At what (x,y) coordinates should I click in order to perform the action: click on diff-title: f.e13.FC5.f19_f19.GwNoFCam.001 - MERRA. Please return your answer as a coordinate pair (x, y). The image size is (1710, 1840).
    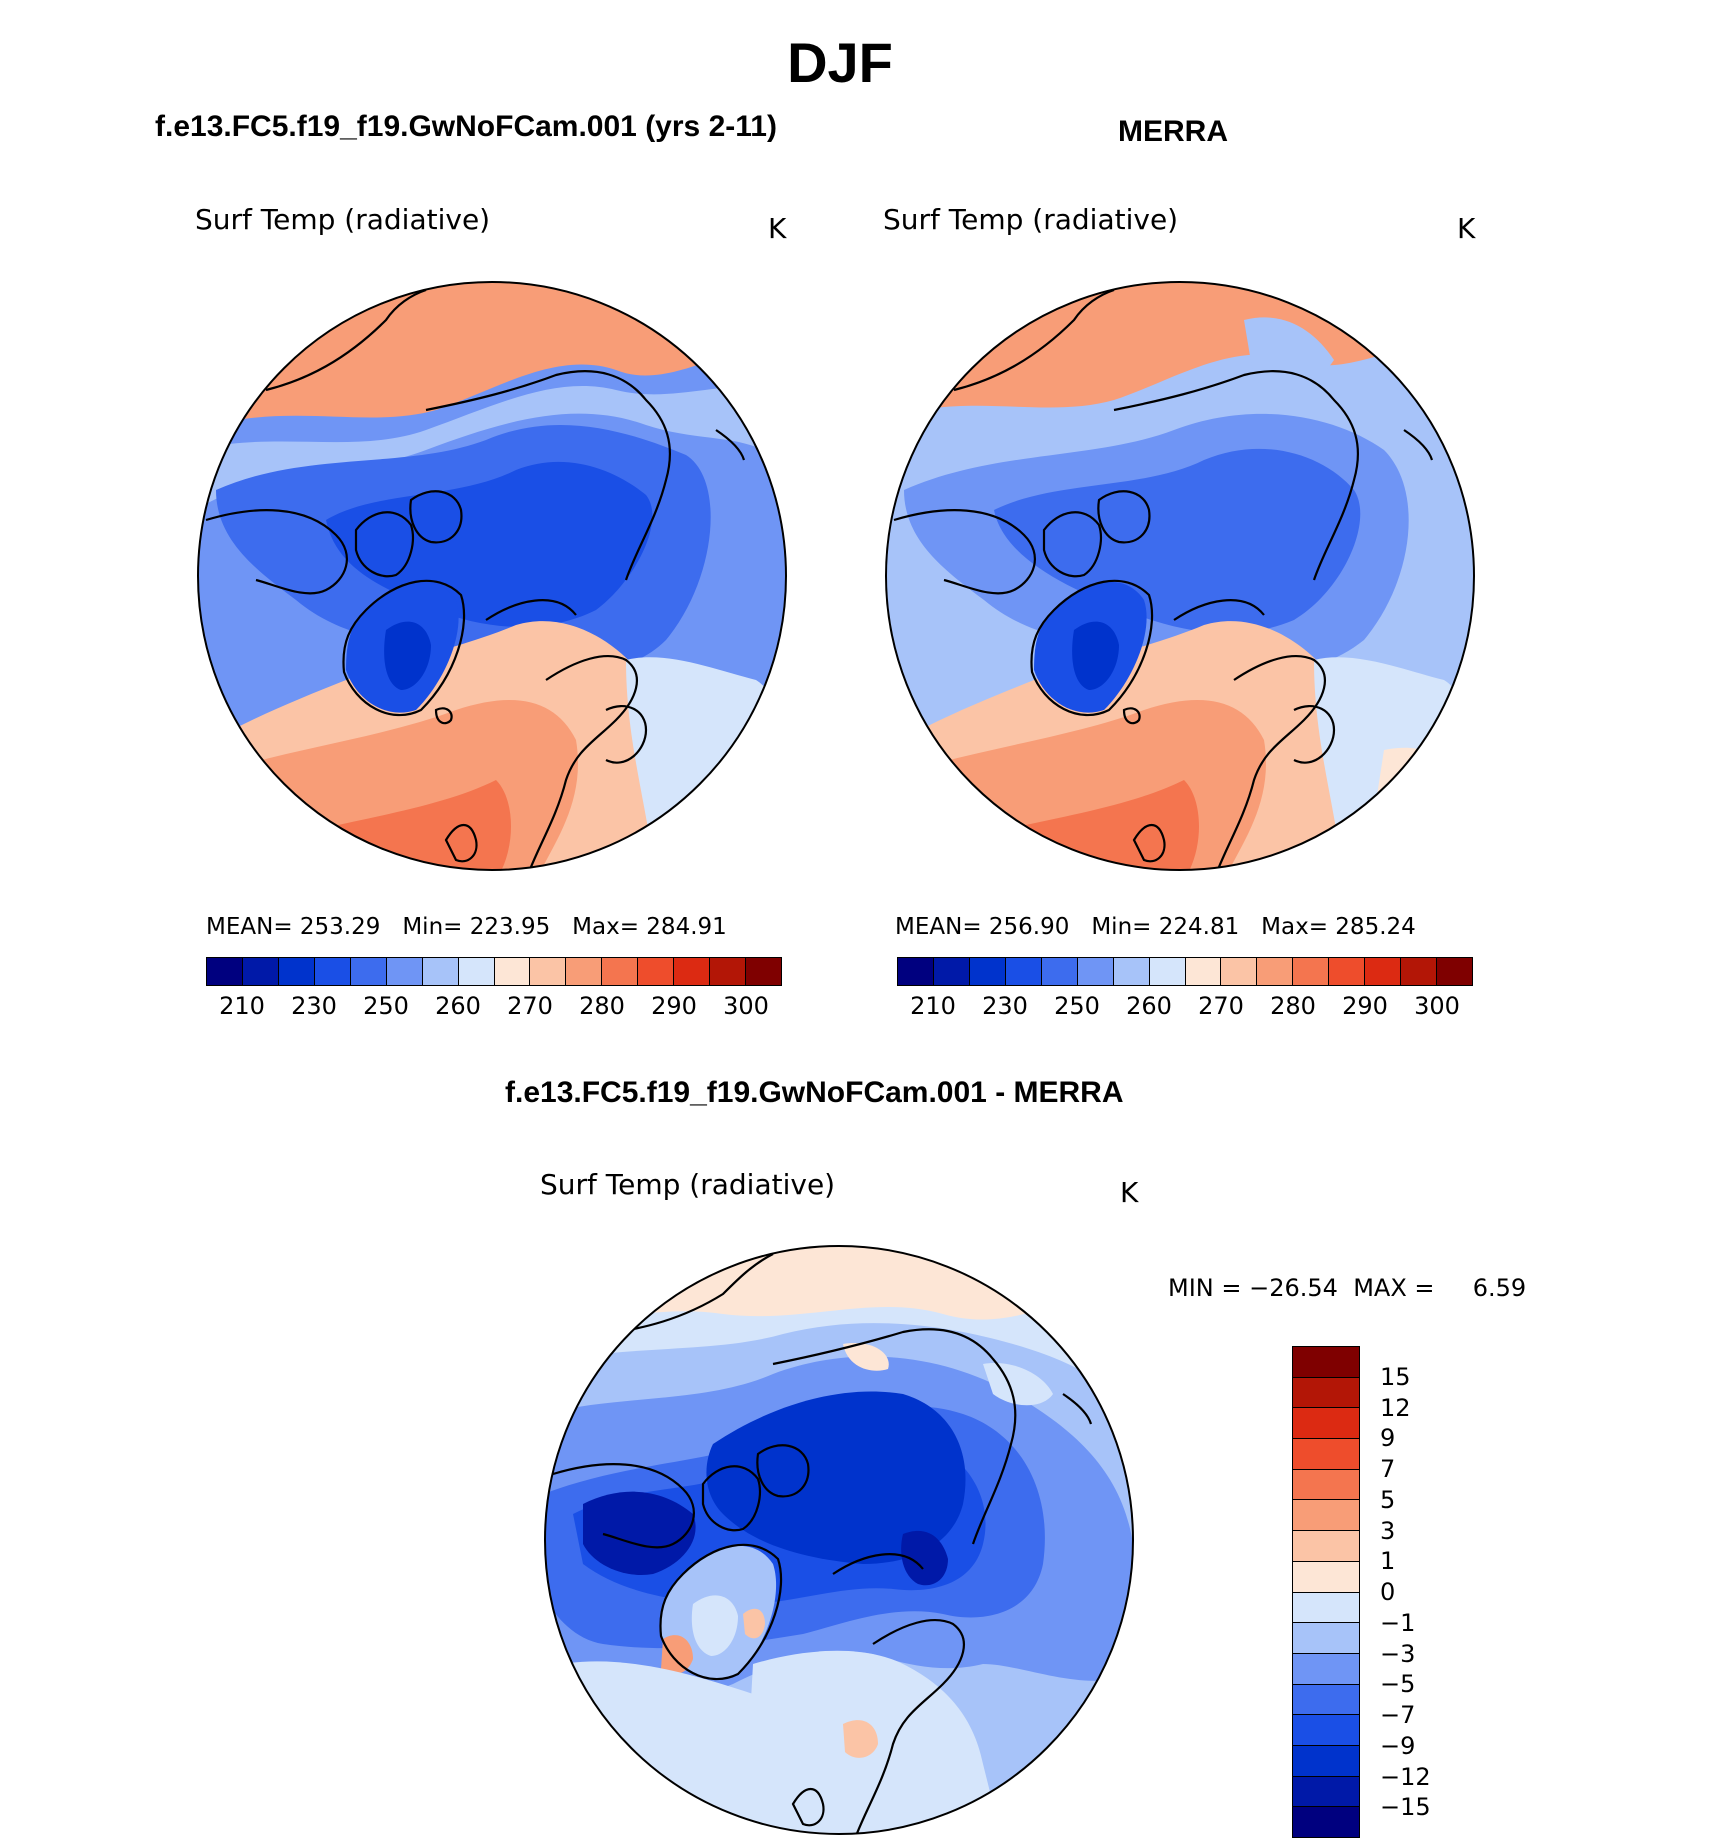
    Looking at the image, I should click on (814, 1092).